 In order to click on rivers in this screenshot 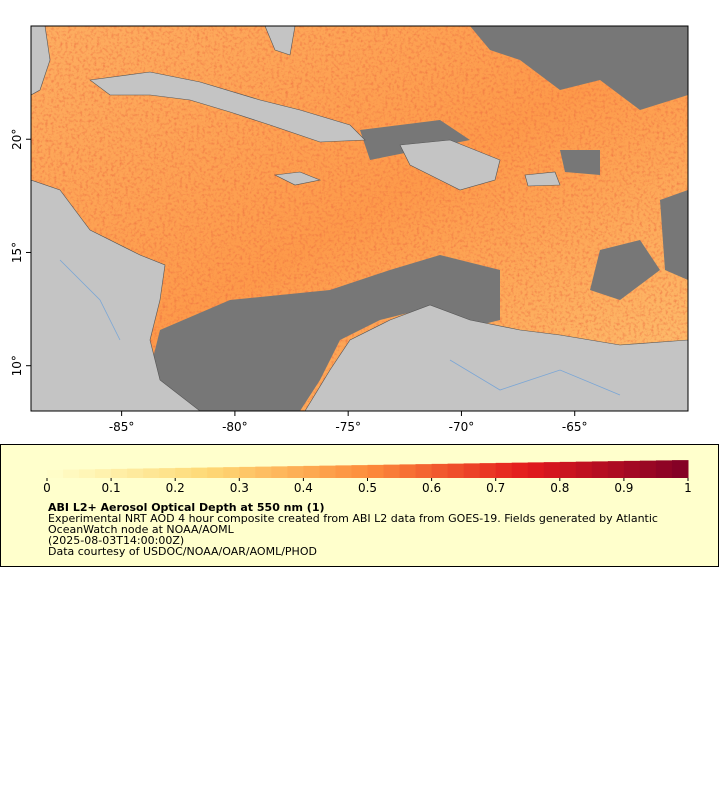, I will do `click(340, 327)`.